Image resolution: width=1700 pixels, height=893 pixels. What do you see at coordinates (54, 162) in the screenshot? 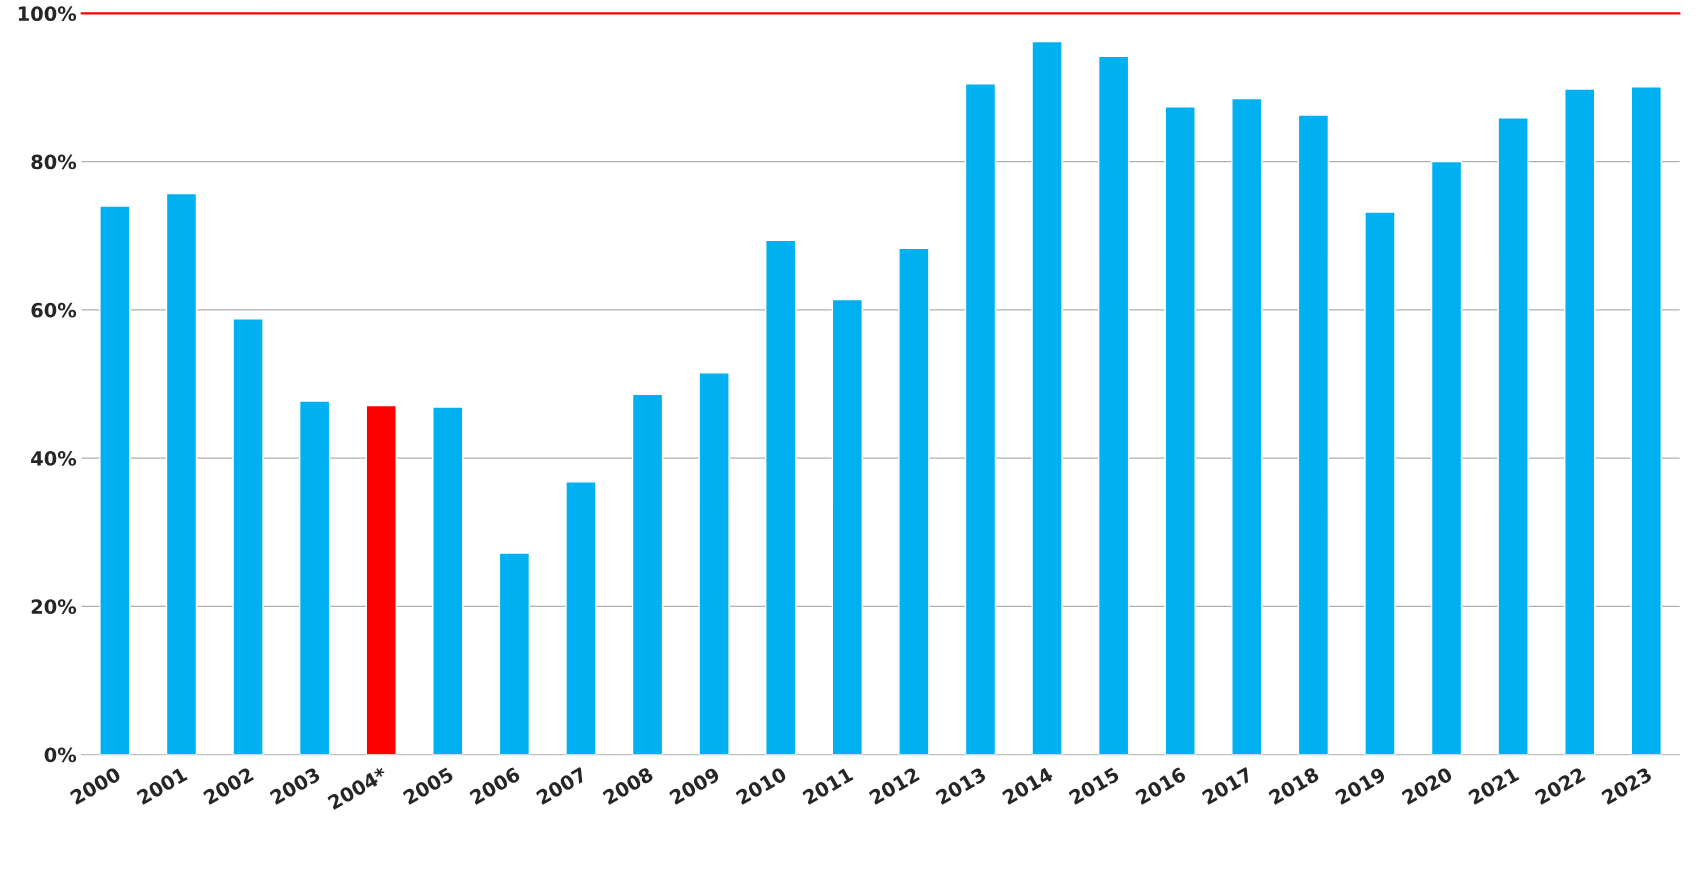
I see `y-tick-label: 80%` at bounding box center [54, 162].